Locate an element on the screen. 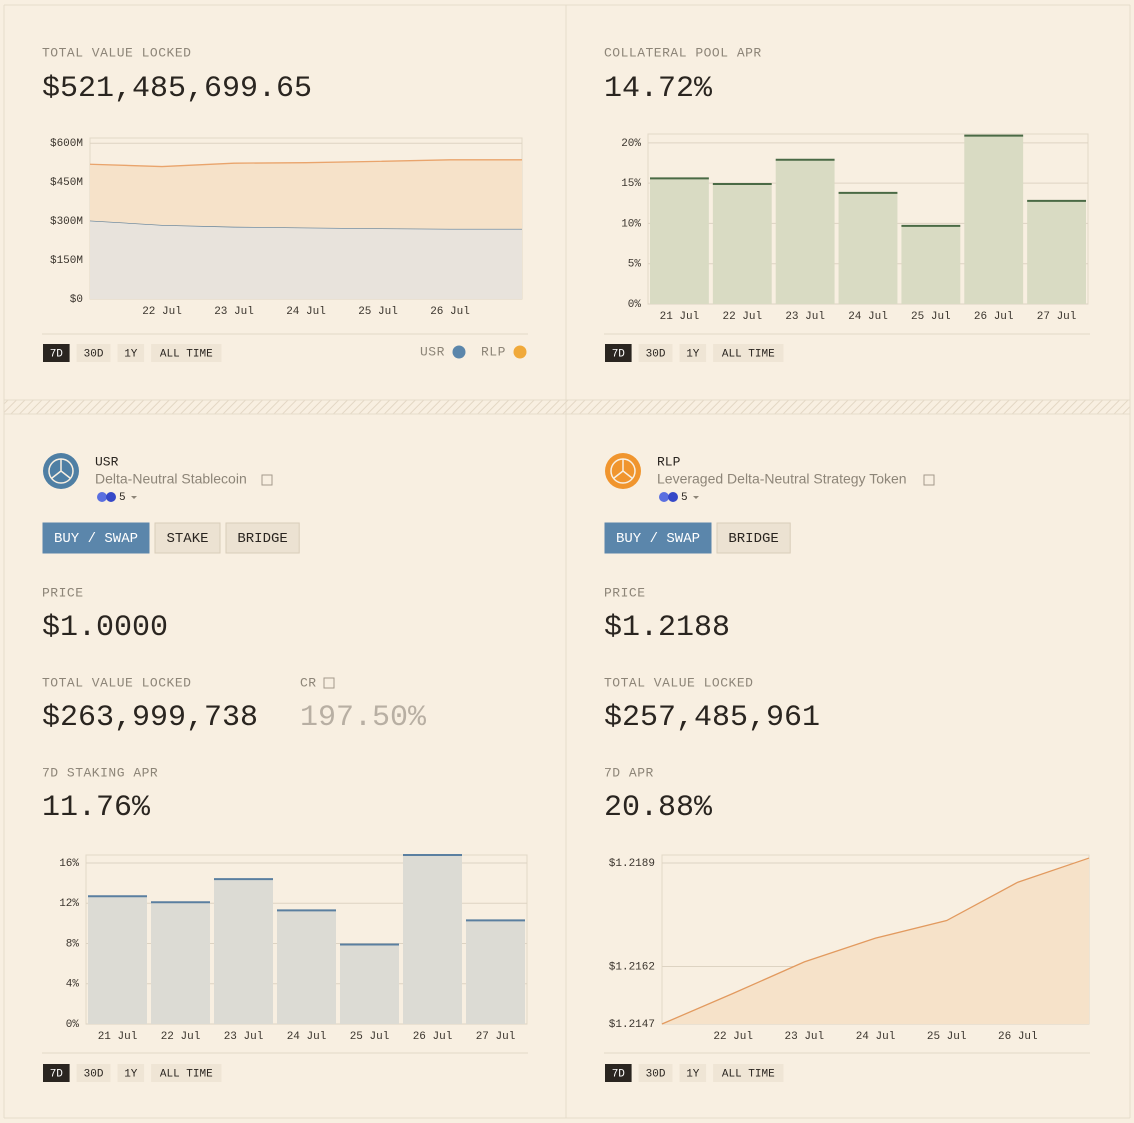  action-button-label: STAKE is located at coordinates (187, 539).